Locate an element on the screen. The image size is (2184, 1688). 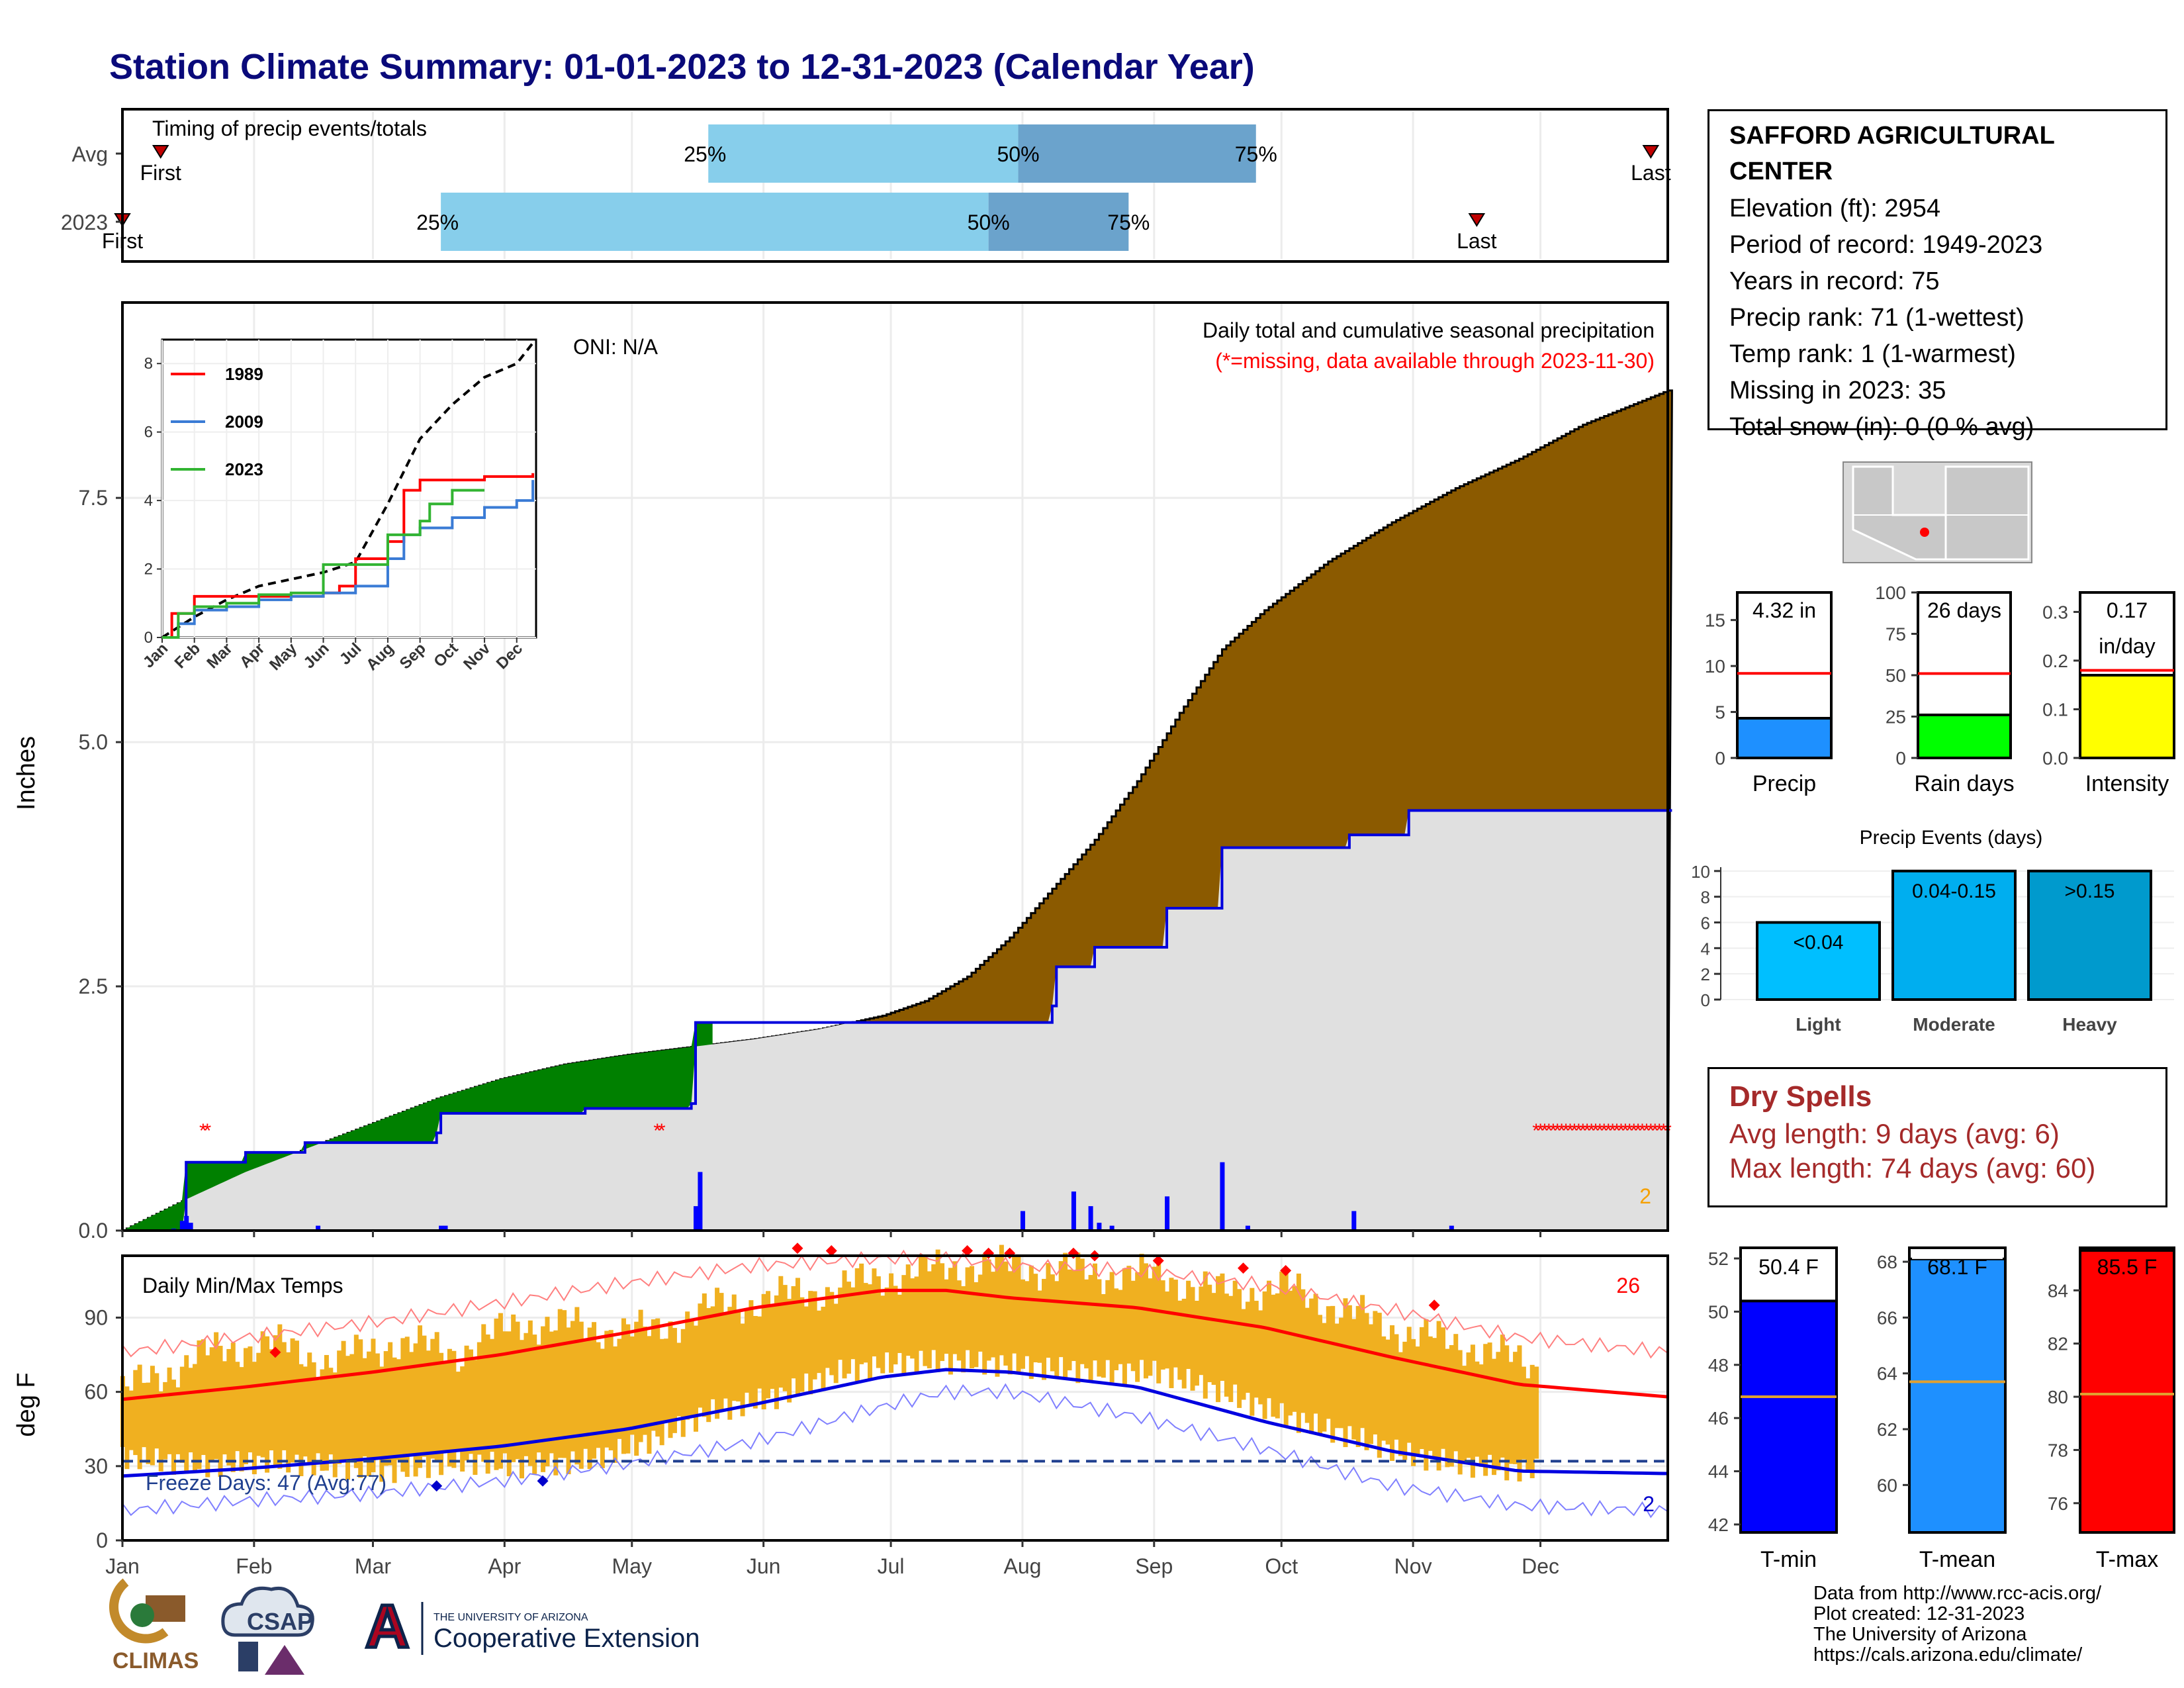
events-ytick-label: 4 is located at coordinates (1706, 949).